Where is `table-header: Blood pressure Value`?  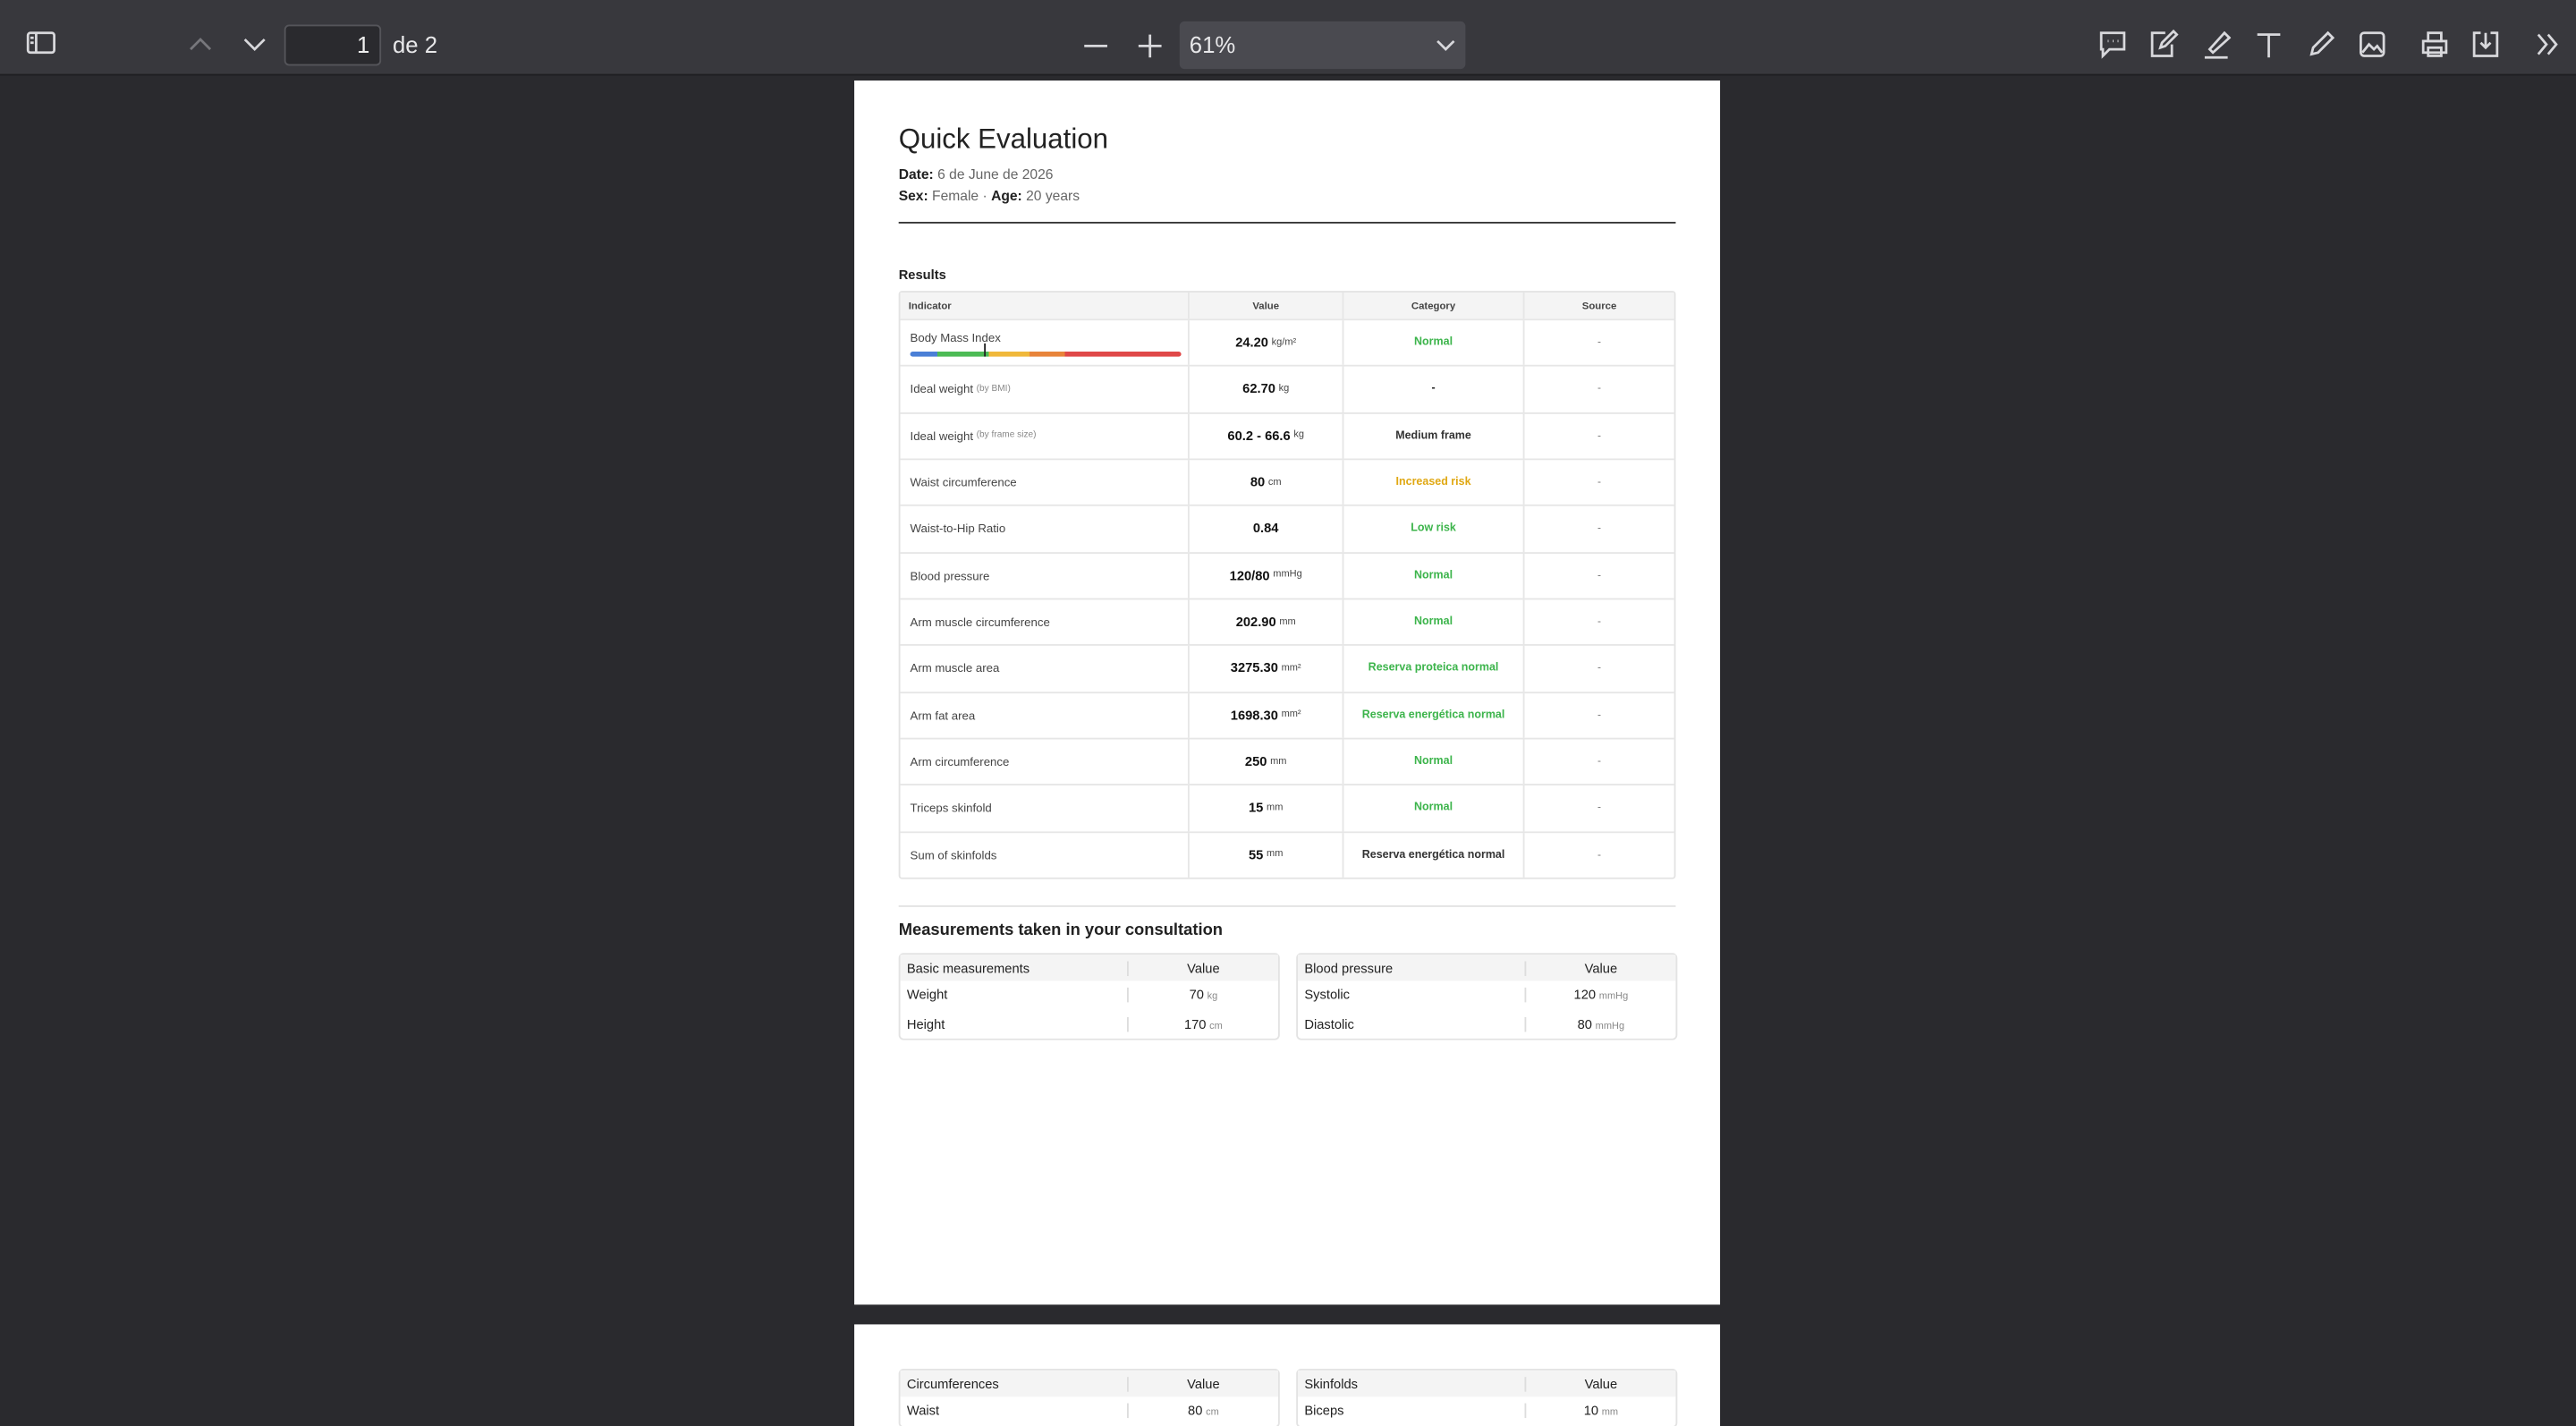 table-header: Blood pressure Value is located at coordinates (1487, 968).